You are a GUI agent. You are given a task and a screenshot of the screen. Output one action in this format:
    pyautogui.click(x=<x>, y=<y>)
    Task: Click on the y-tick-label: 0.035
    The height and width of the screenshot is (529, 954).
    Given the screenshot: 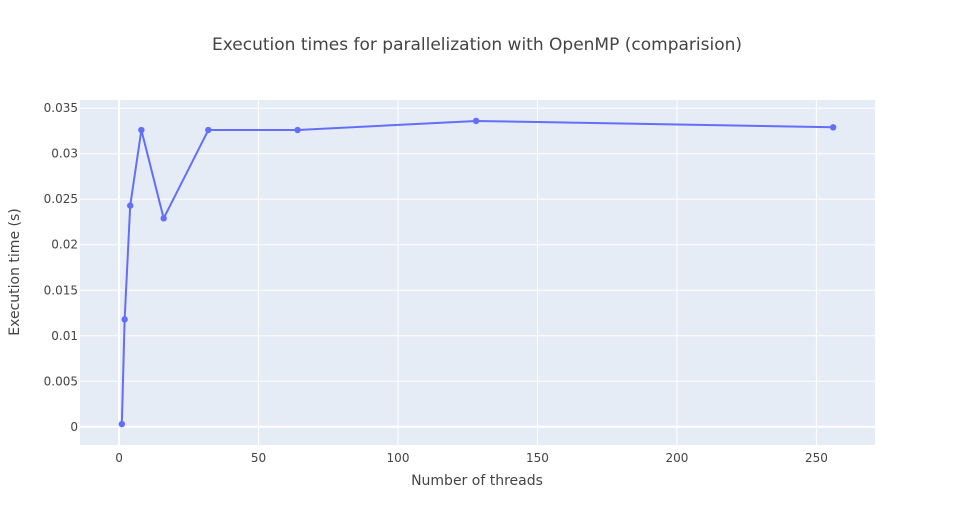 What is the action you would take?
    pyautogui.click(x=61, y=108)
    